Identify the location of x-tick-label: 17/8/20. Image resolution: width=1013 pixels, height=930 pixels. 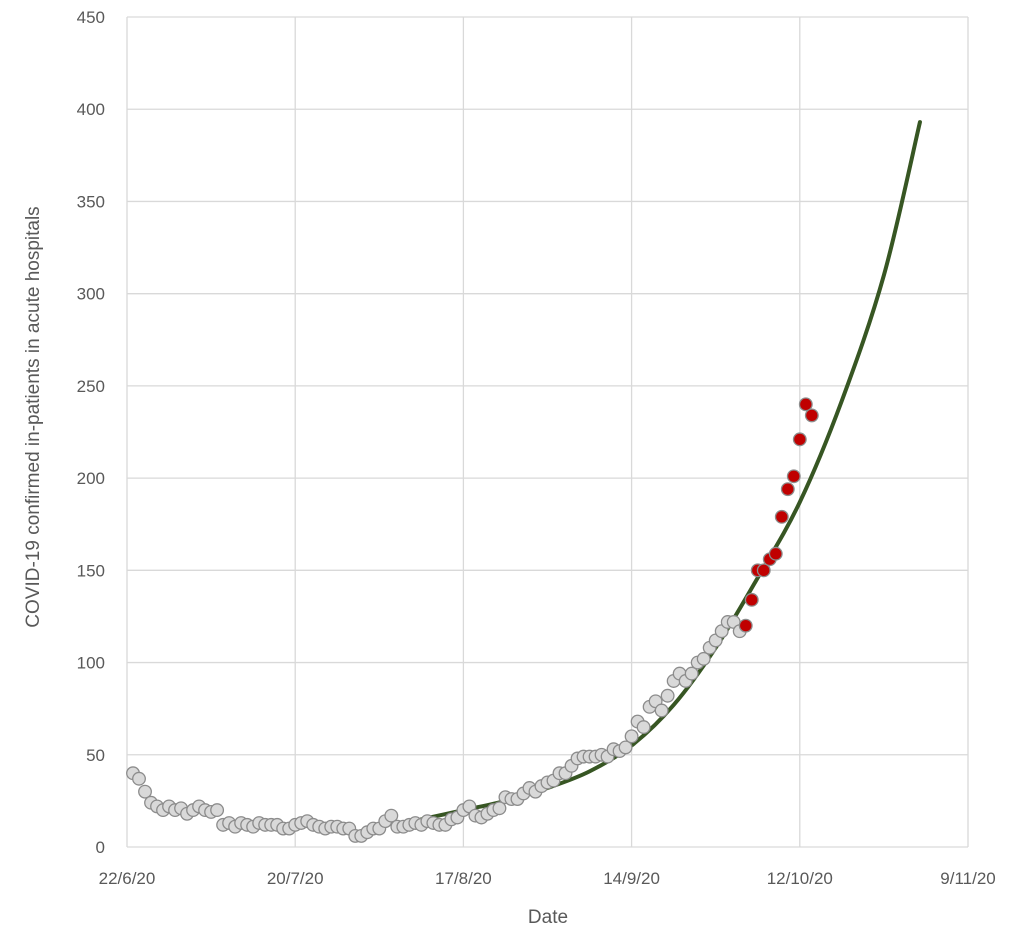
(463, 878).